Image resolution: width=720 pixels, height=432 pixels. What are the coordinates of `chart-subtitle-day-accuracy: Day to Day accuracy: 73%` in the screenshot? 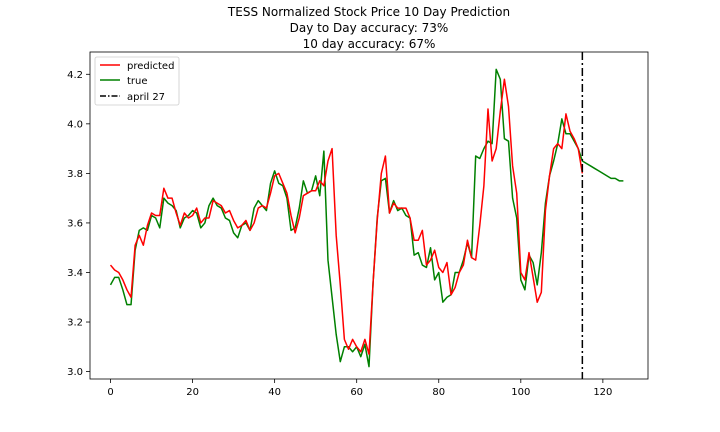 It's located at (369, 28).